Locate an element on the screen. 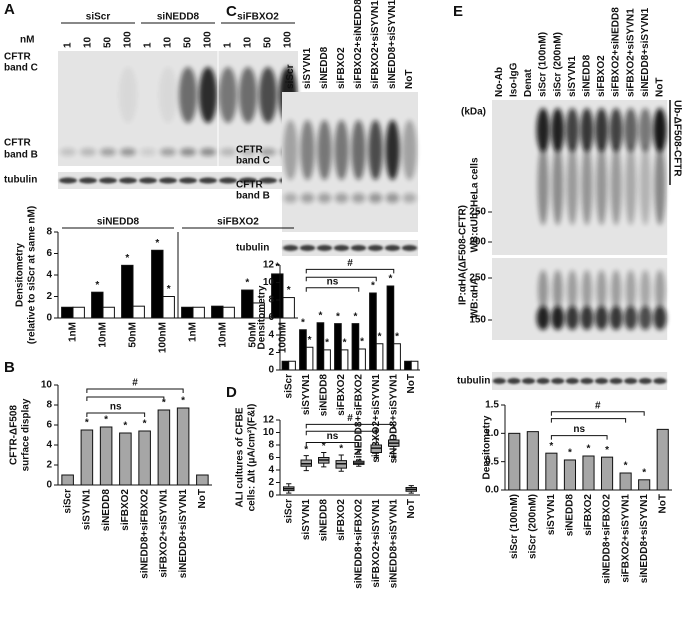 The height and width of the screenshot is (617, 683). y-tick-label: 10 is located at coordinates (47, 385).